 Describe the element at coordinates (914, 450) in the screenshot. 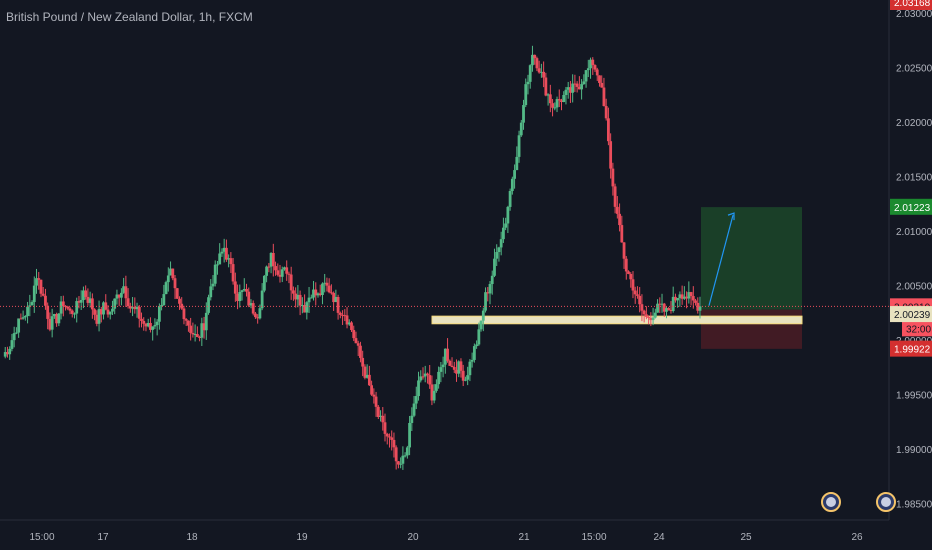

I see `y-tick-label: 1.99000` at that location.